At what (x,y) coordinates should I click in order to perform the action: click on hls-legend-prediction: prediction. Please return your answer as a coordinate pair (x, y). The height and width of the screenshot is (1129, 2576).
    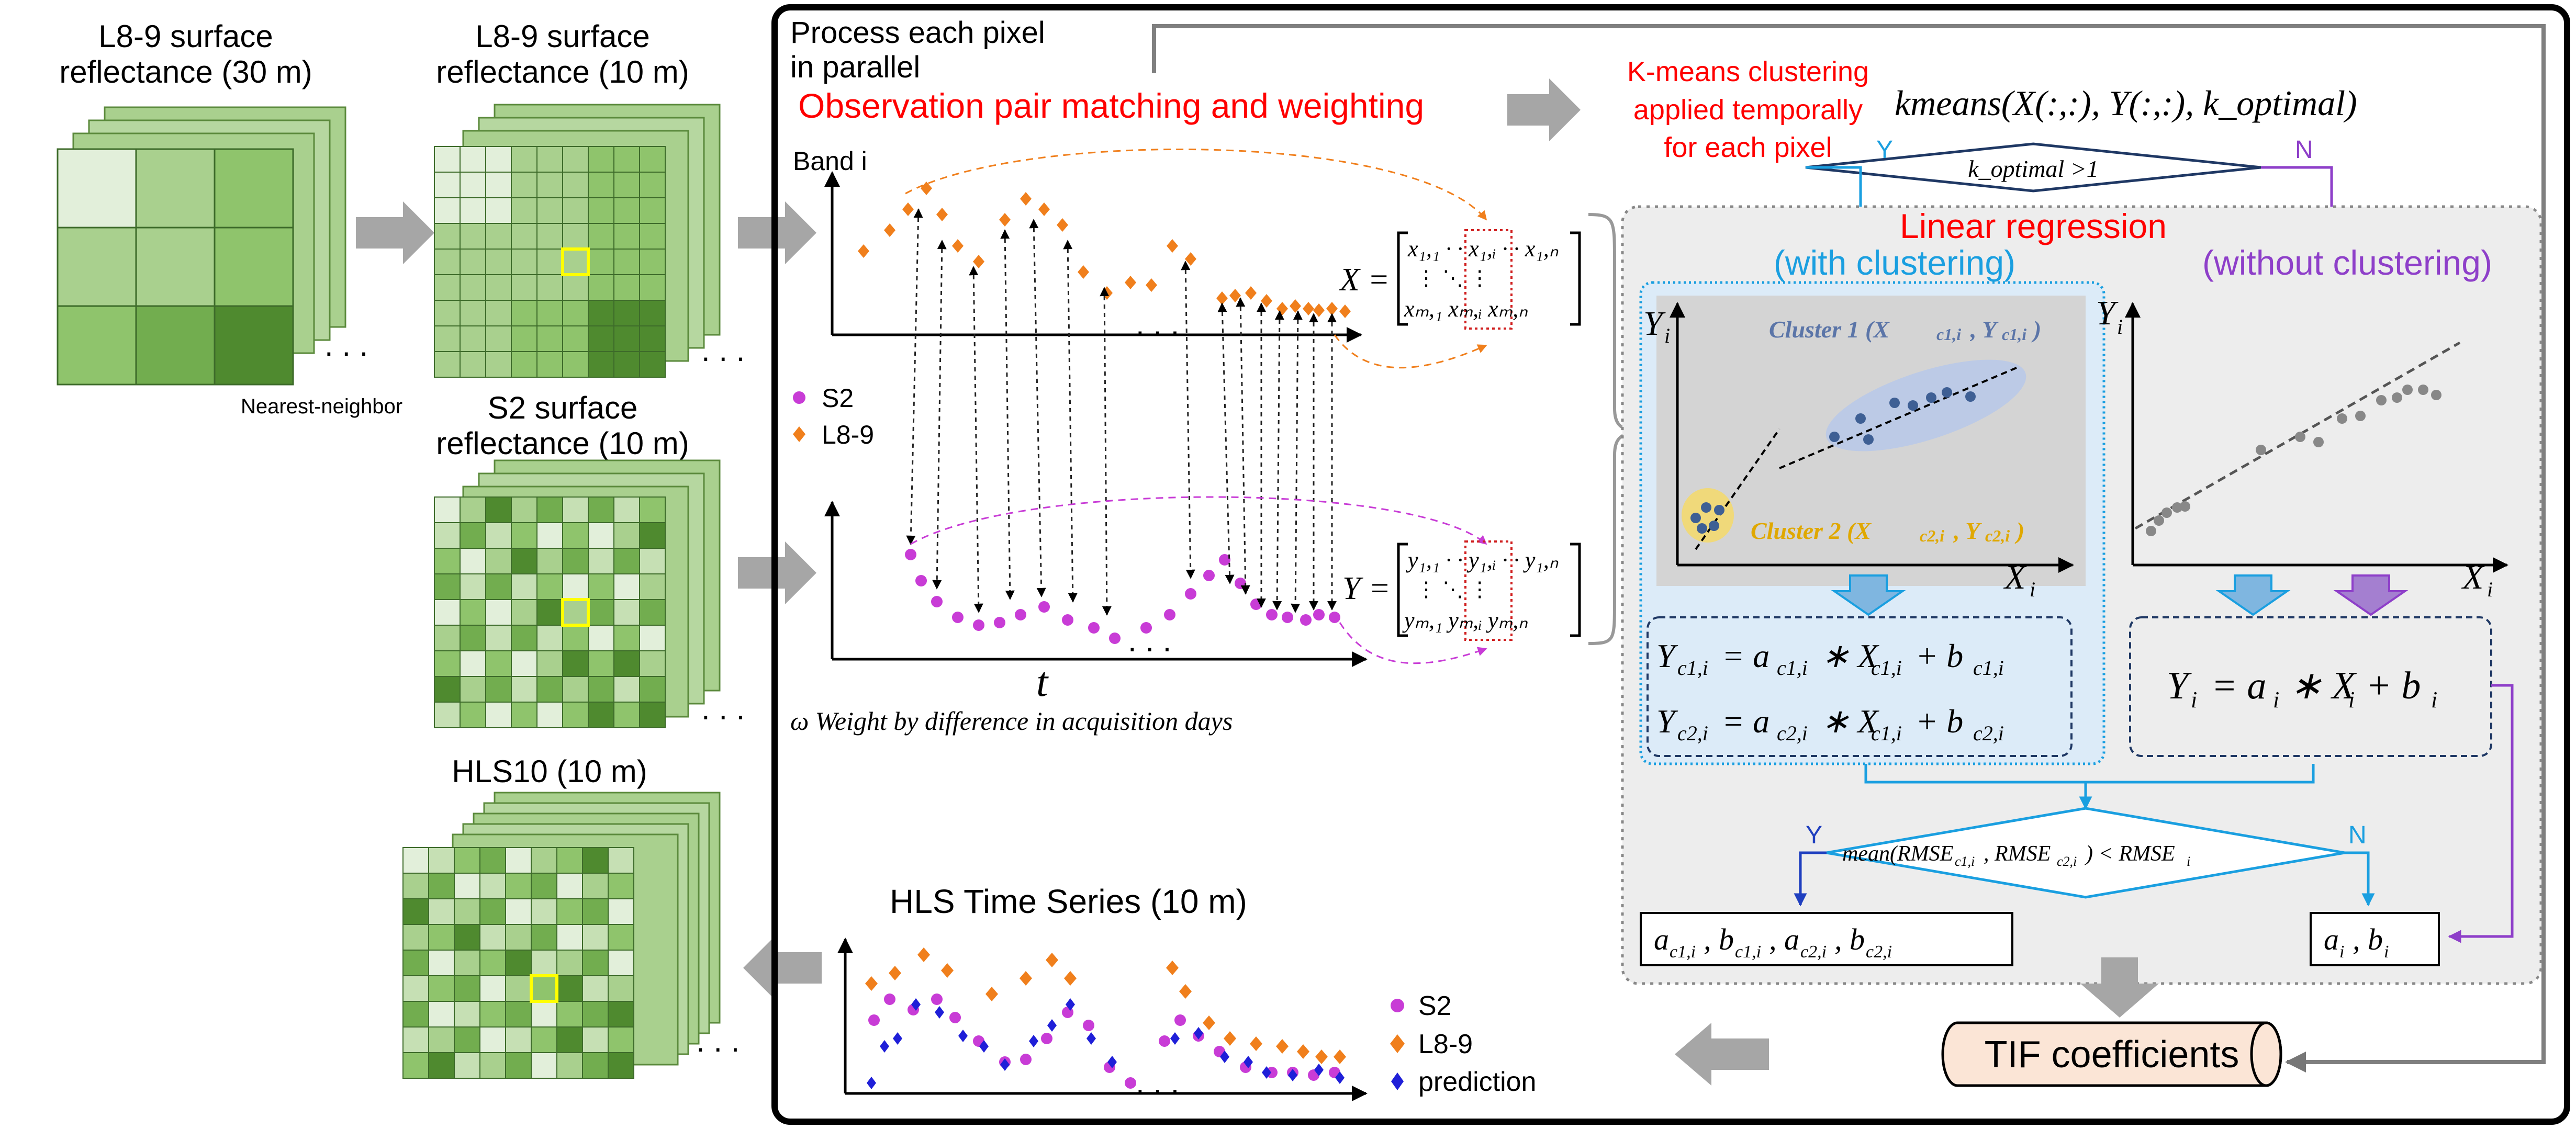
    Looking at the image, I should click on (1477, 1082).